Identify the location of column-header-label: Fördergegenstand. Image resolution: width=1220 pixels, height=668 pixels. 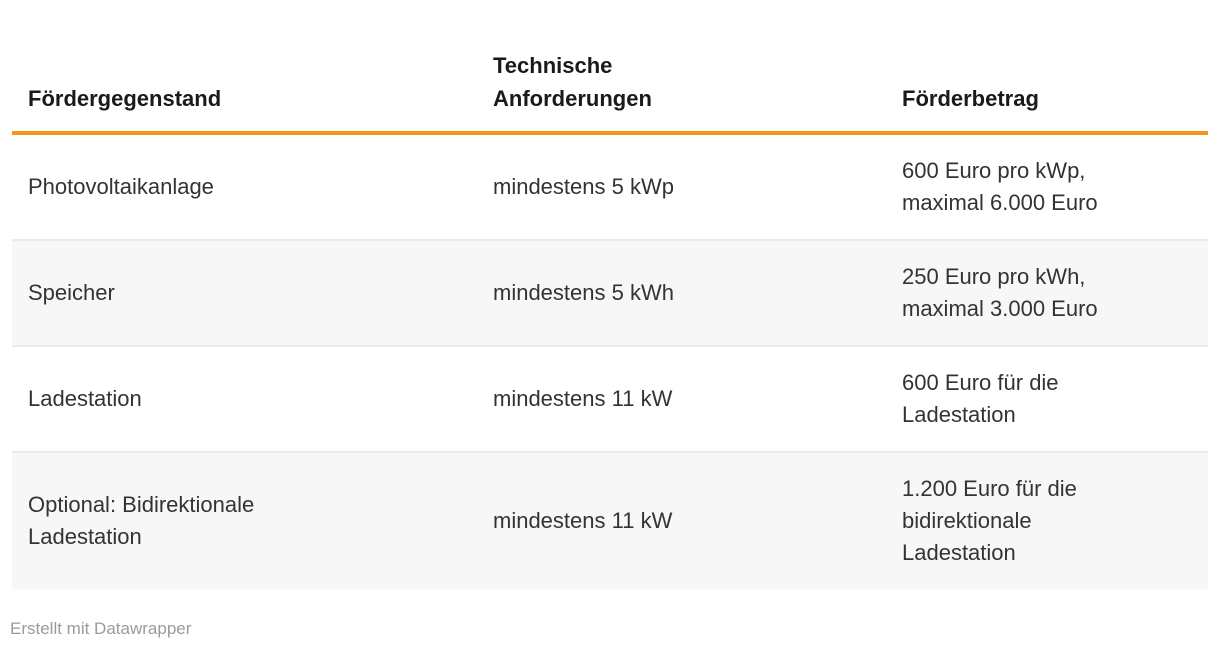
(125, 98).